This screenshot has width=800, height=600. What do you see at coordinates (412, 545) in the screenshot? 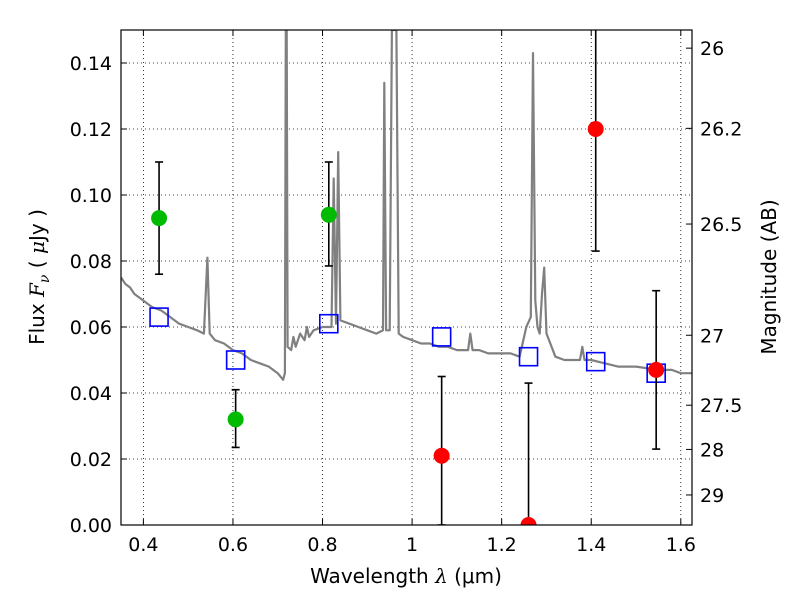
I see `x-tick-label: 1` at bounding box center [412, 545].